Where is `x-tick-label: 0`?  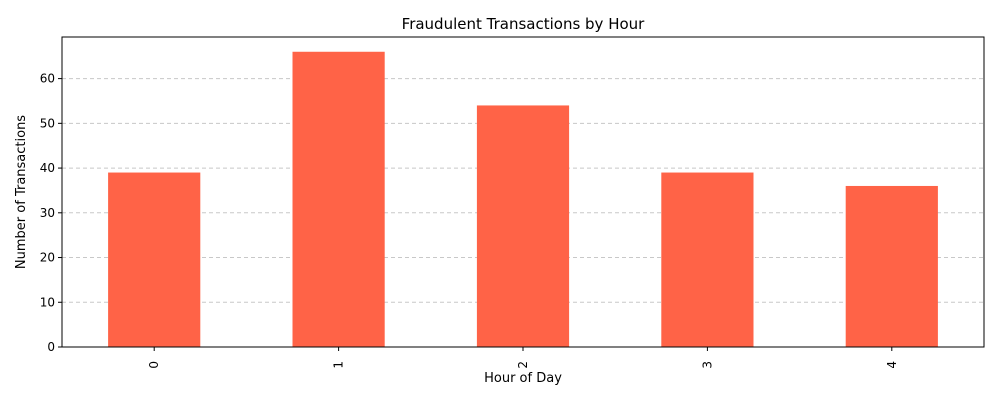
x-tick-label: 0 is located at coordinates (154, 365).